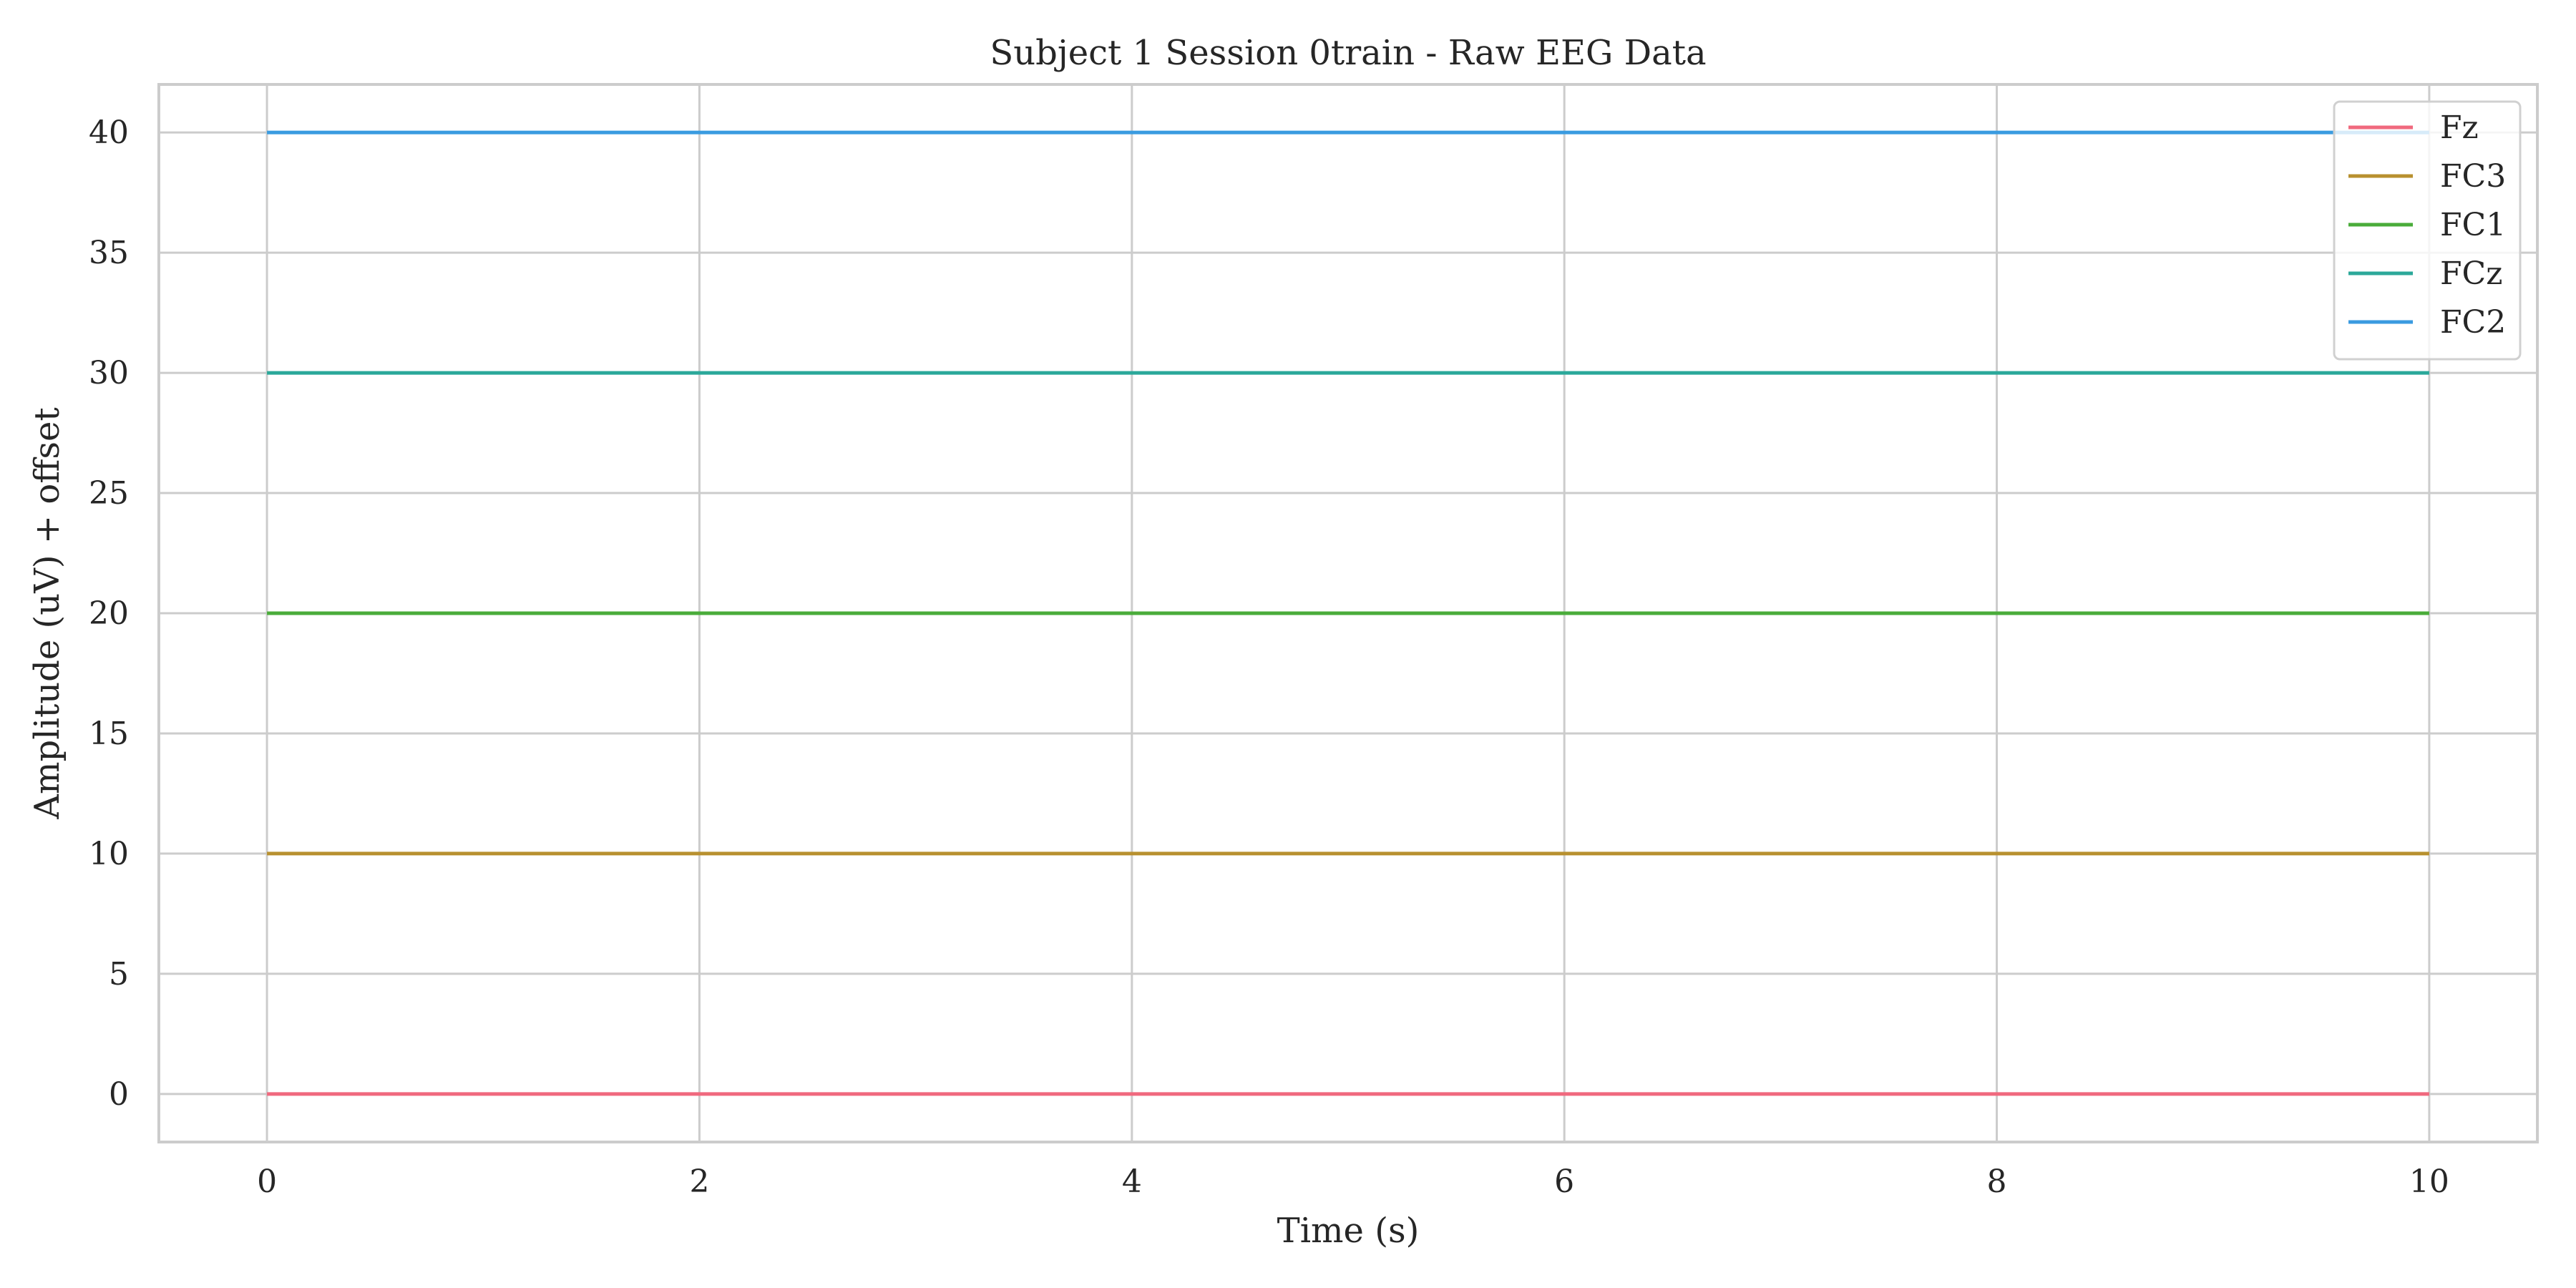 This screenshot has height=1288, width=2576. What do you see at coordinates (267, 1181) in the screenshot?
I see `x-tick-label-0: 0` at bounding box center [267, 1181].